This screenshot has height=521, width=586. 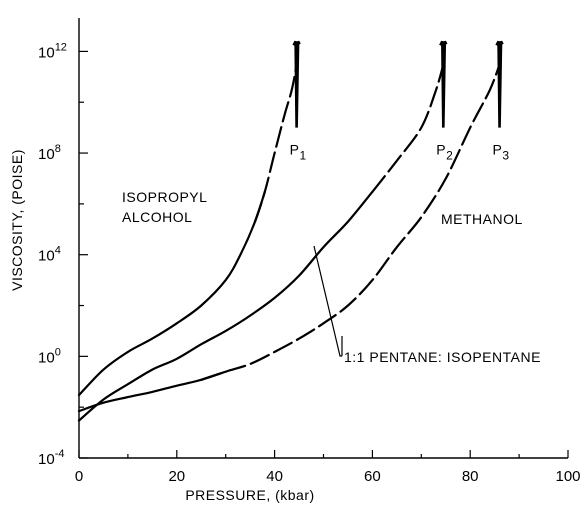 What do you see at coordinates (152, 391) in the screenshot?
I see `series-2-solid` at bounding box center [152, 391].